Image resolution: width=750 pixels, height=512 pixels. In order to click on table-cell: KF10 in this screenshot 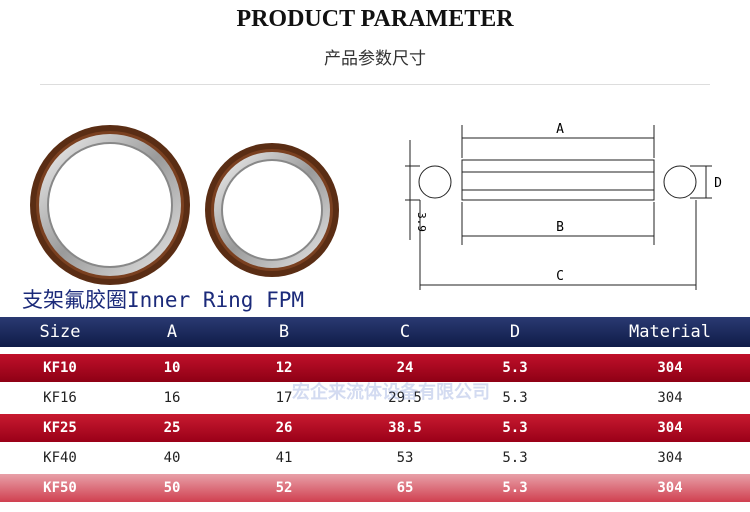, I will do `click(60, 368)`.